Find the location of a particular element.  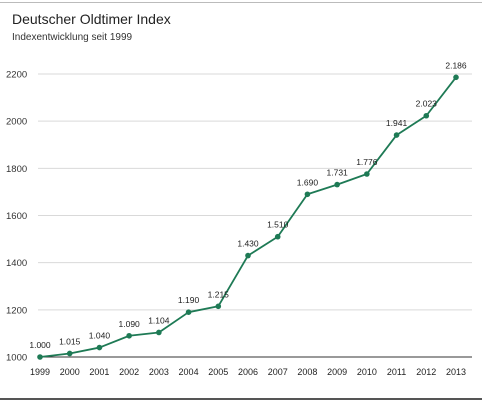

data-label: 1.510 is located at coordinates (278, 225).